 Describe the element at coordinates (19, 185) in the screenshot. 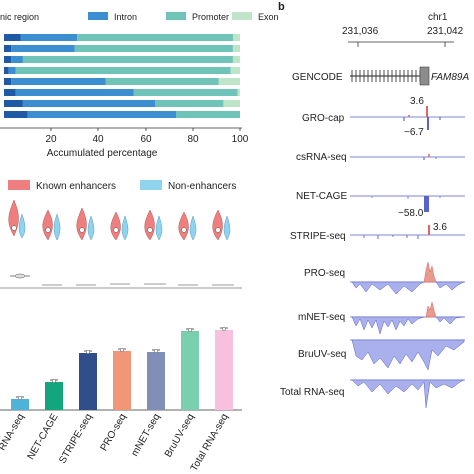

I see `legend-swatch-known-enhancers` at that location.